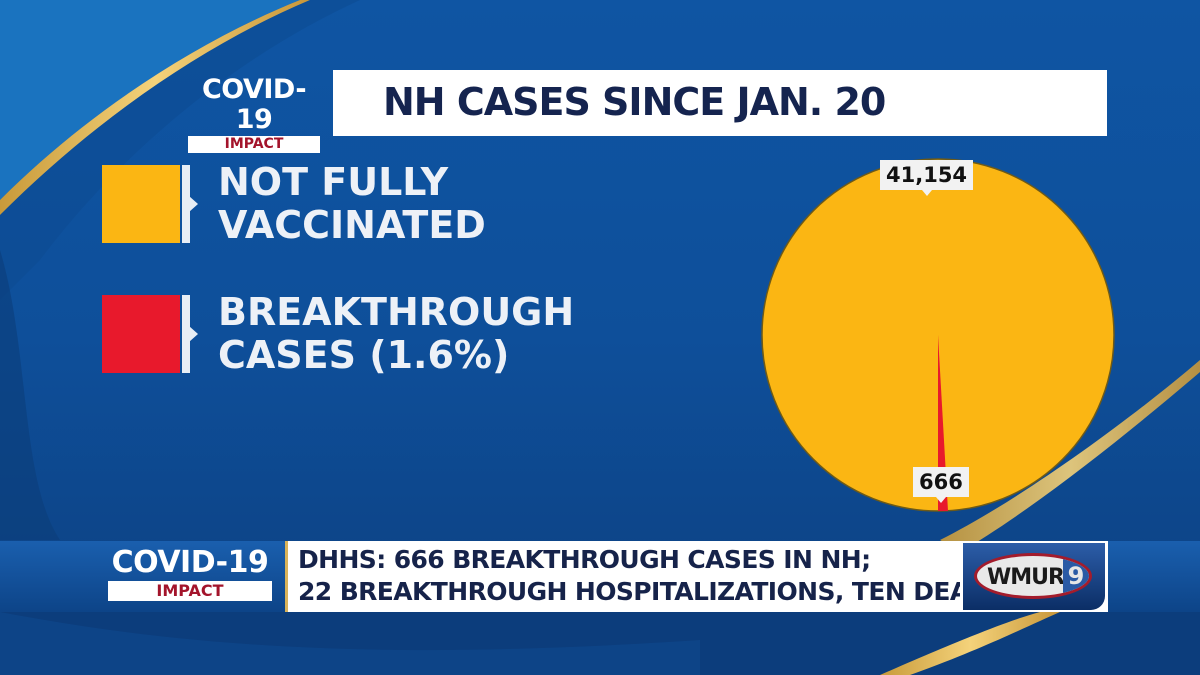  I want to click on covid-impact-bug: COVID-19 IMPACT, so click(254, 114).